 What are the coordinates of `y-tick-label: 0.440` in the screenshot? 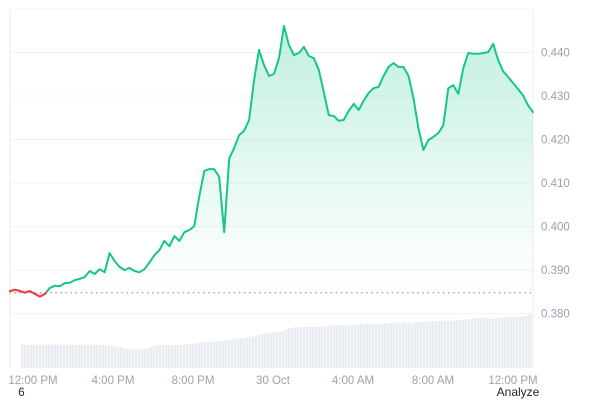 It's located at (555, 54).